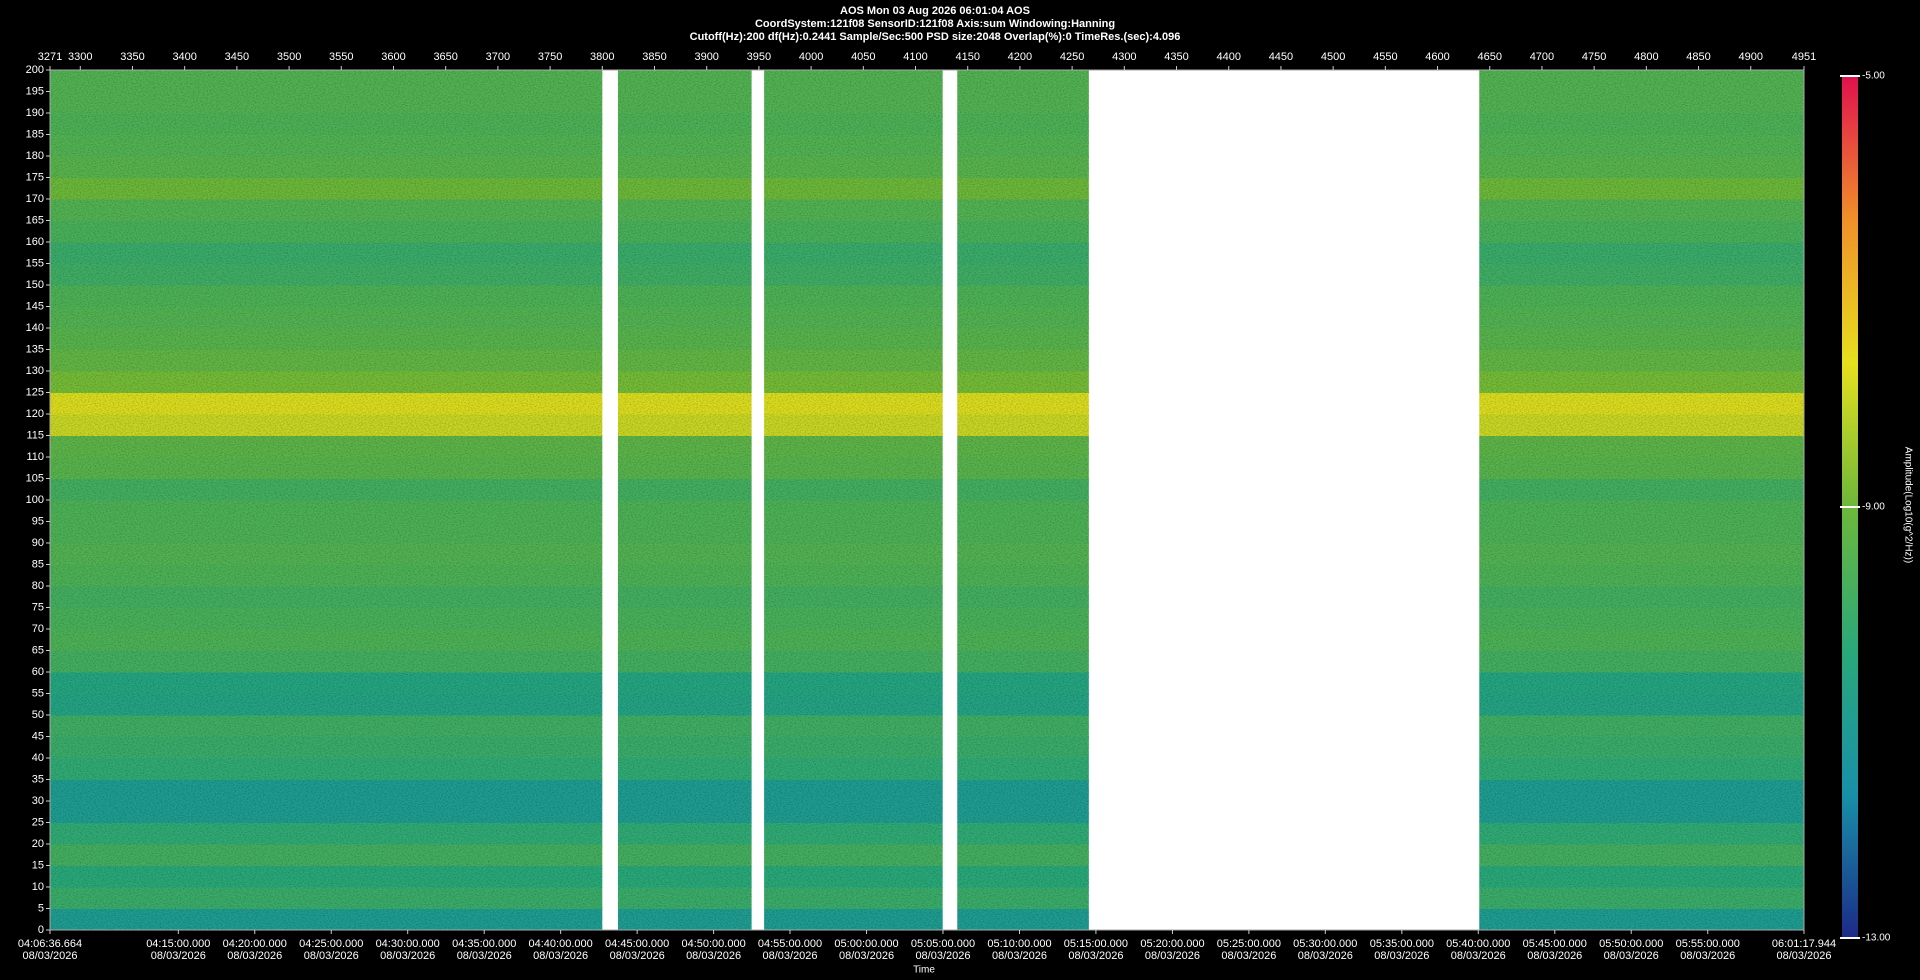 This screenshot has width=1920, height=980. Describe the element at coordinates (637, 944) in the screenshot. I see `time-tick-label: 04:45:00.000` at that location.